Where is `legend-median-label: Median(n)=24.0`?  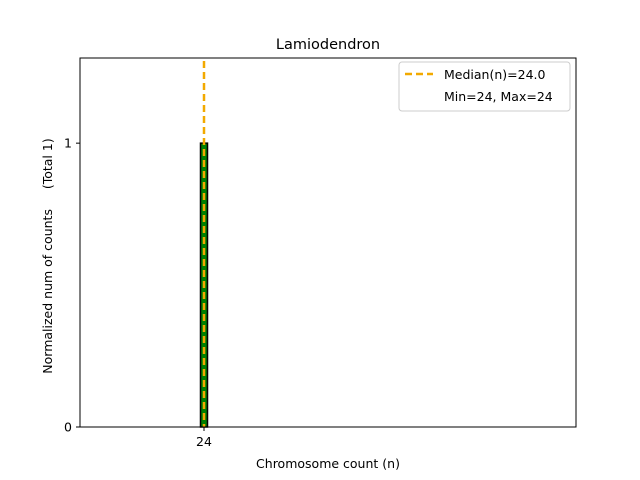 legend-median-label: Median(n)=24.0 is located at coordinates (494, 74).